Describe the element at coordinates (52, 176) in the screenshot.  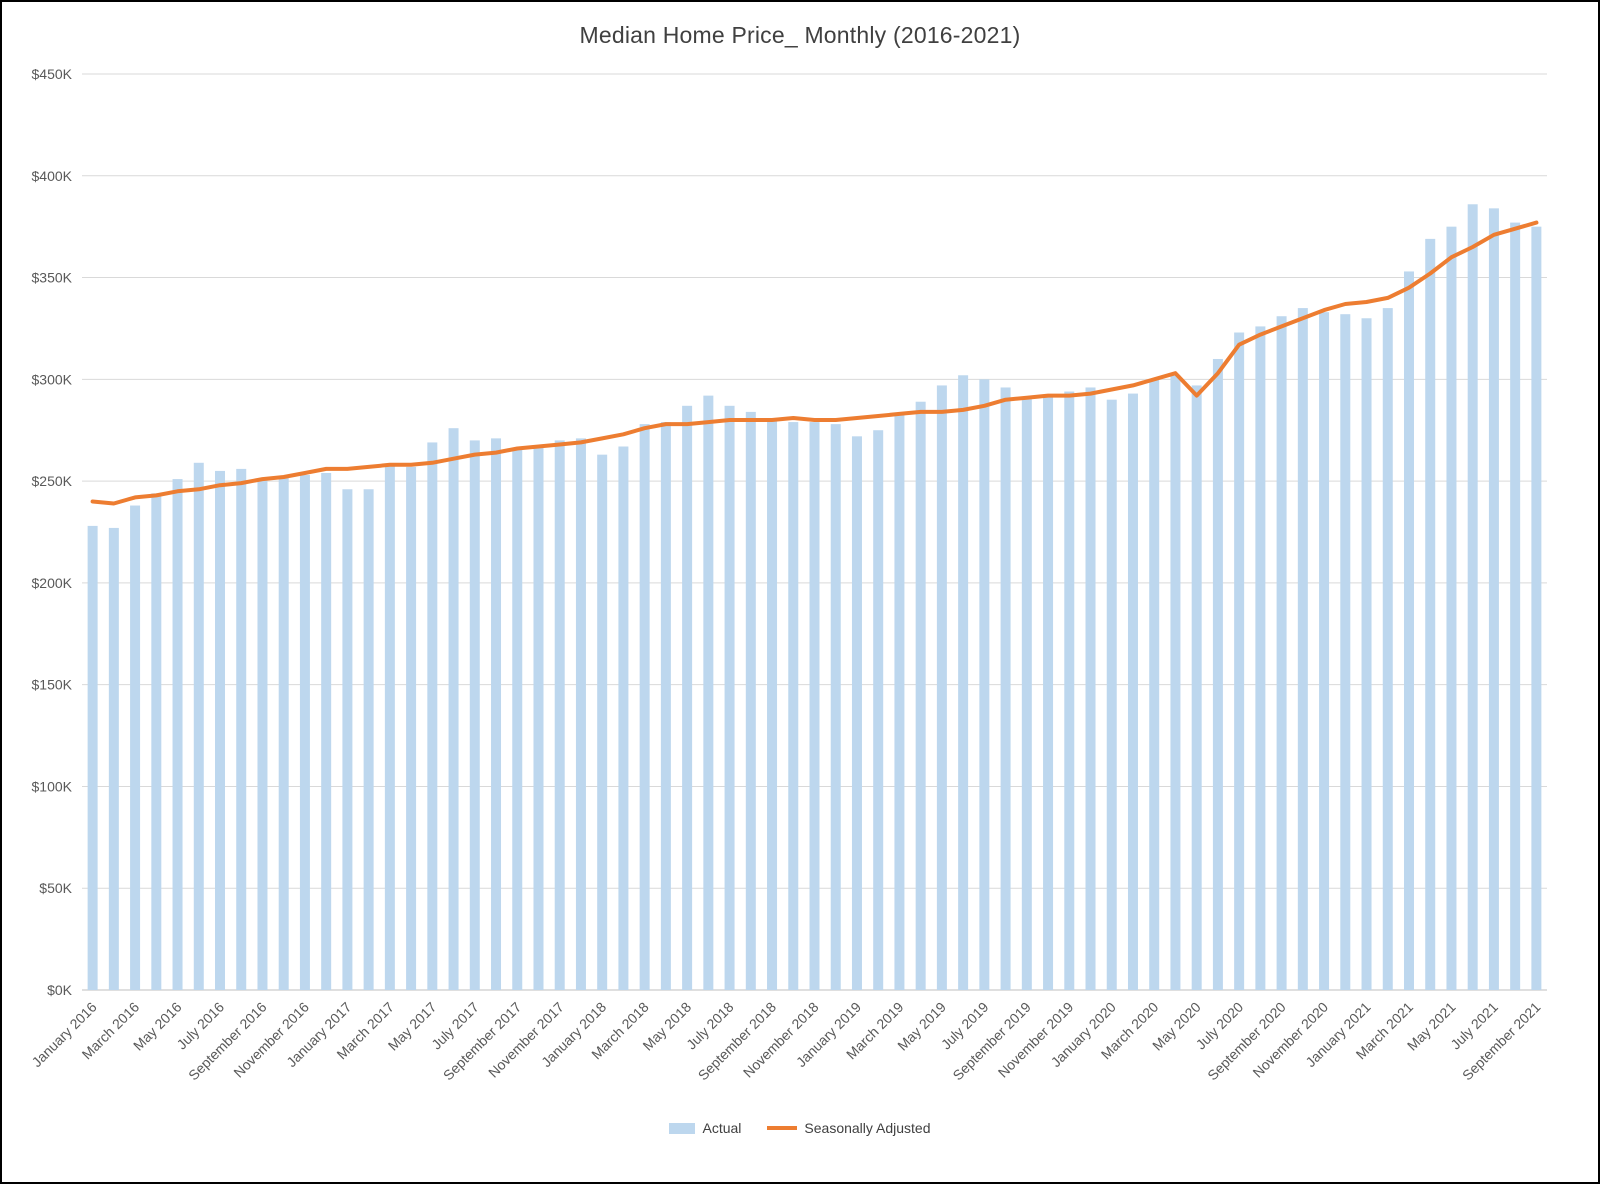
I see `y-axis-tick-label: $400K` at that location.